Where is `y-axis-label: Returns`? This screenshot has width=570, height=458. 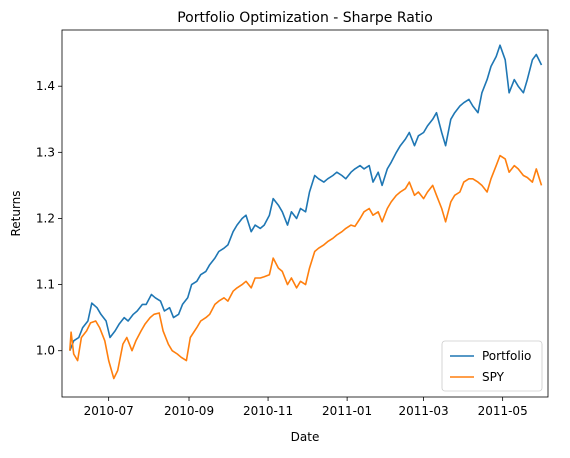
y-axis-label: Returns is located at coordinates (16, 213).